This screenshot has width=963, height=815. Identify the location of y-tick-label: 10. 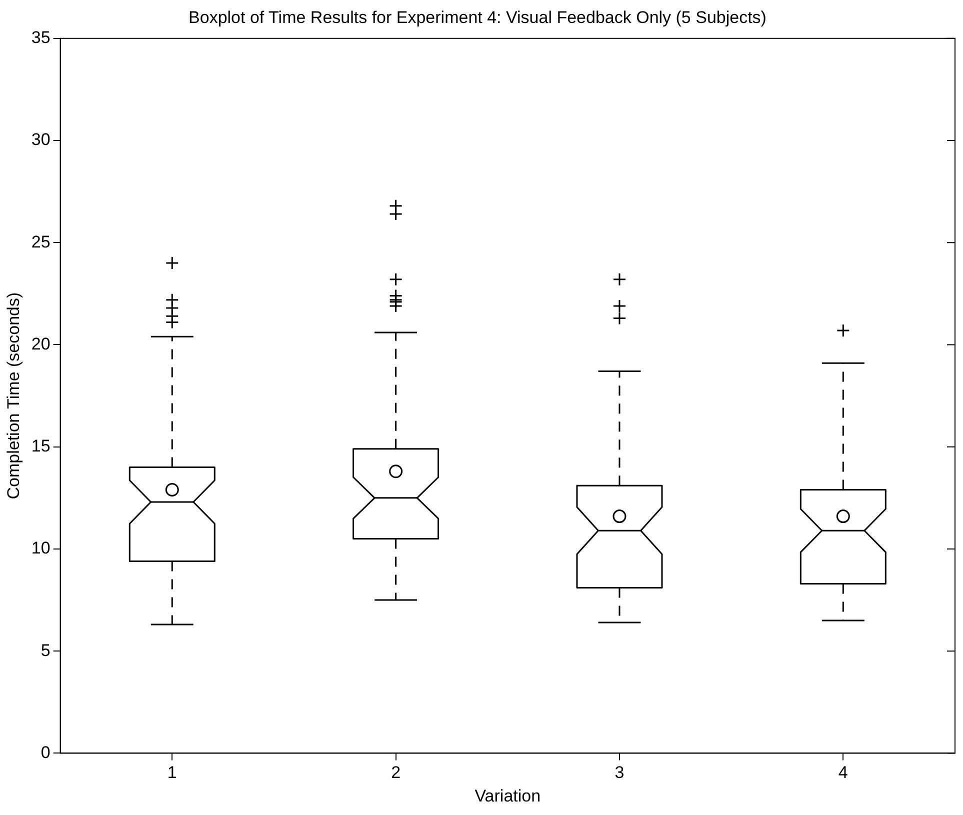
(40, 548).